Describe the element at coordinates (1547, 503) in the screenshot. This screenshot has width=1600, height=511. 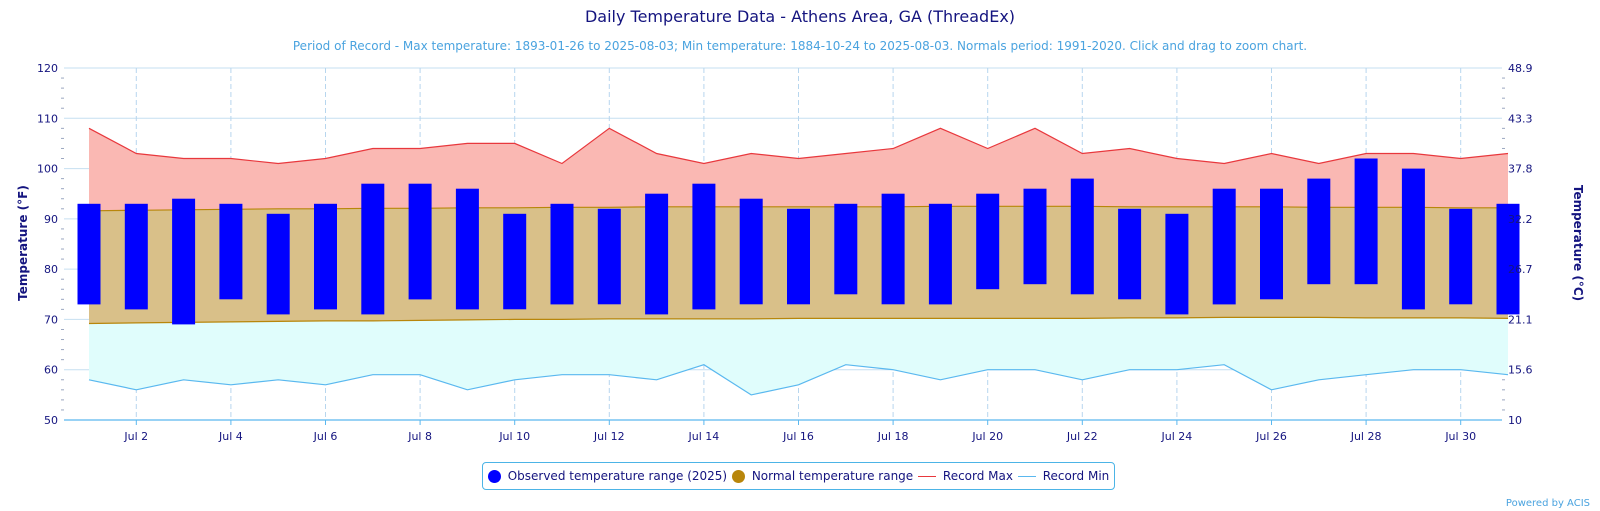
I see `credit-link: Powered by ACIS` at that location.